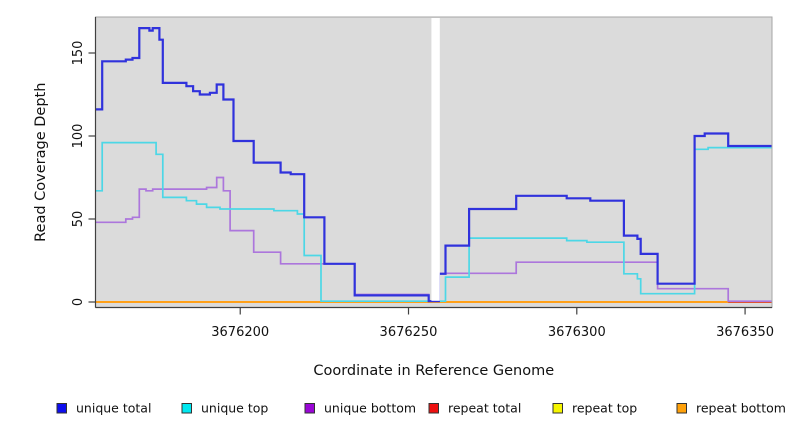 Image resolution: width=792 pixels, height=432 pixels. What do you see at coordinates (741, 408) in the screenshot?
I see `legend-label-repeat-bottom: repeat bottom` at bounding box center [741, 408].